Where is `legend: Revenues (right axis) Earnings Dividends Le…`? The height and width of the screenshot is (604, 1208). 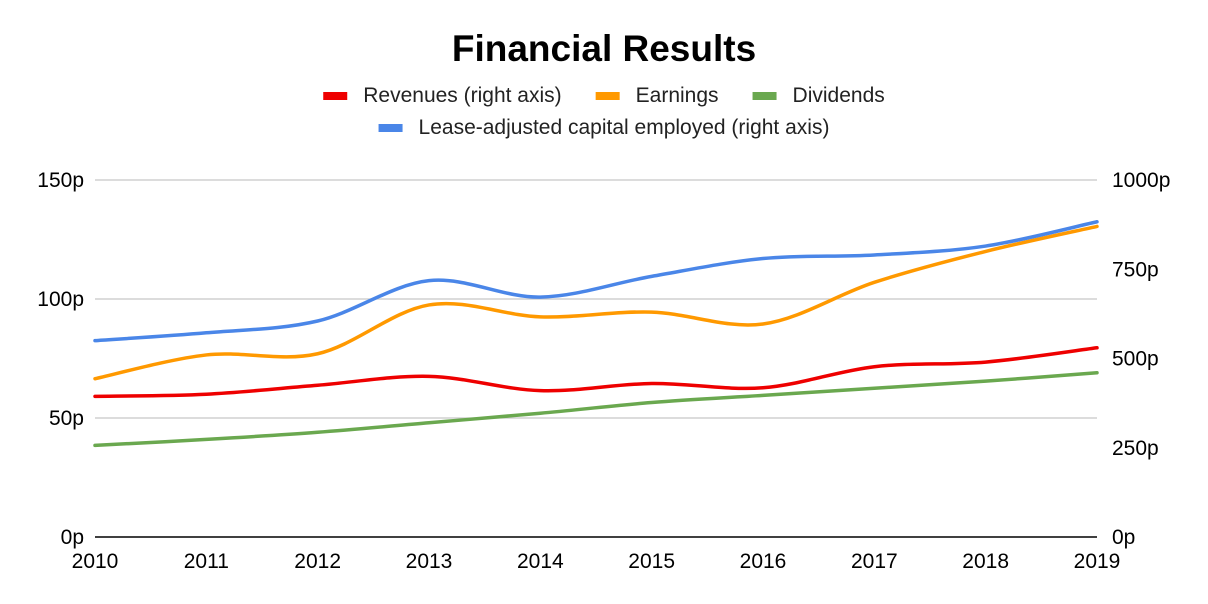
legend: Revenues (right axis) Earnings Dividends Le… is located at coordinates (604, 111).